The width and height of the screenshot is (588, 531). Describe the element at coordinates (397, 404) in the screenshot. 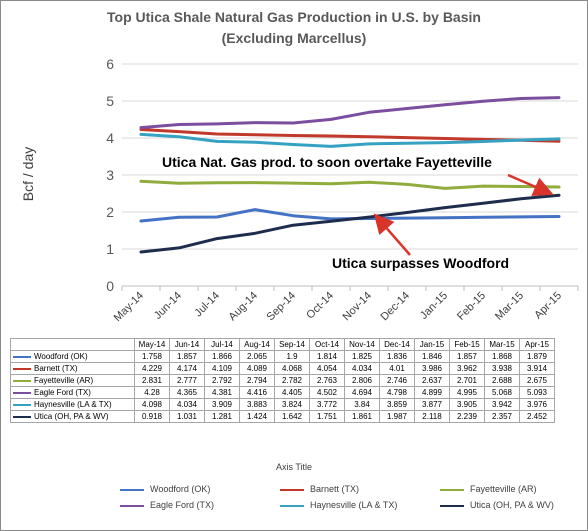

I see `table-value-cell: 3.859` at that location.